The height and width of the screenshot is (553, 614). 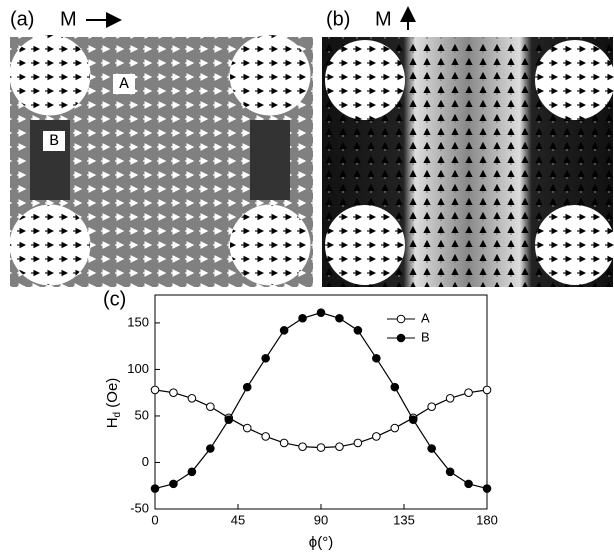 What do you see at coordinates (22, 19) in the screenshot?
I see `panel-label: (a)` at bounding box center [22, 19].